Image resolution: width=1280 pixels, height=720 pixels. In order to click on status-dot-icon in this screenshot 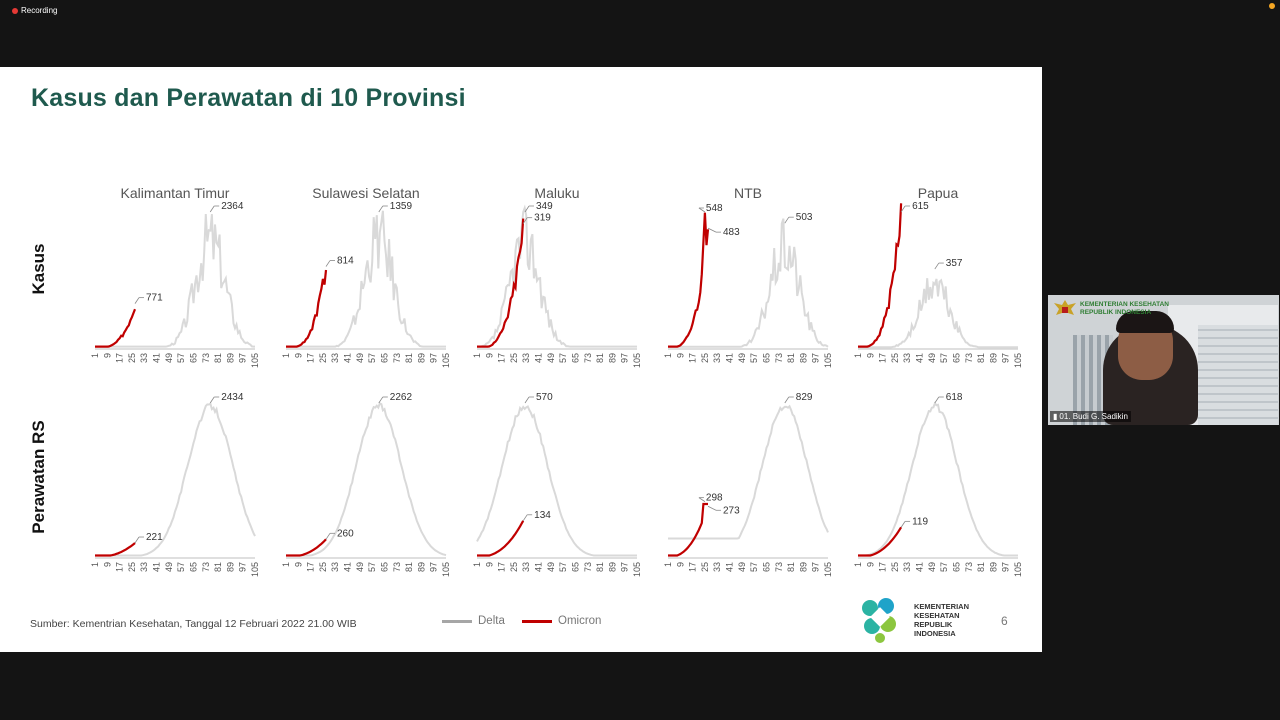, I will do `click(1272, 6)`.